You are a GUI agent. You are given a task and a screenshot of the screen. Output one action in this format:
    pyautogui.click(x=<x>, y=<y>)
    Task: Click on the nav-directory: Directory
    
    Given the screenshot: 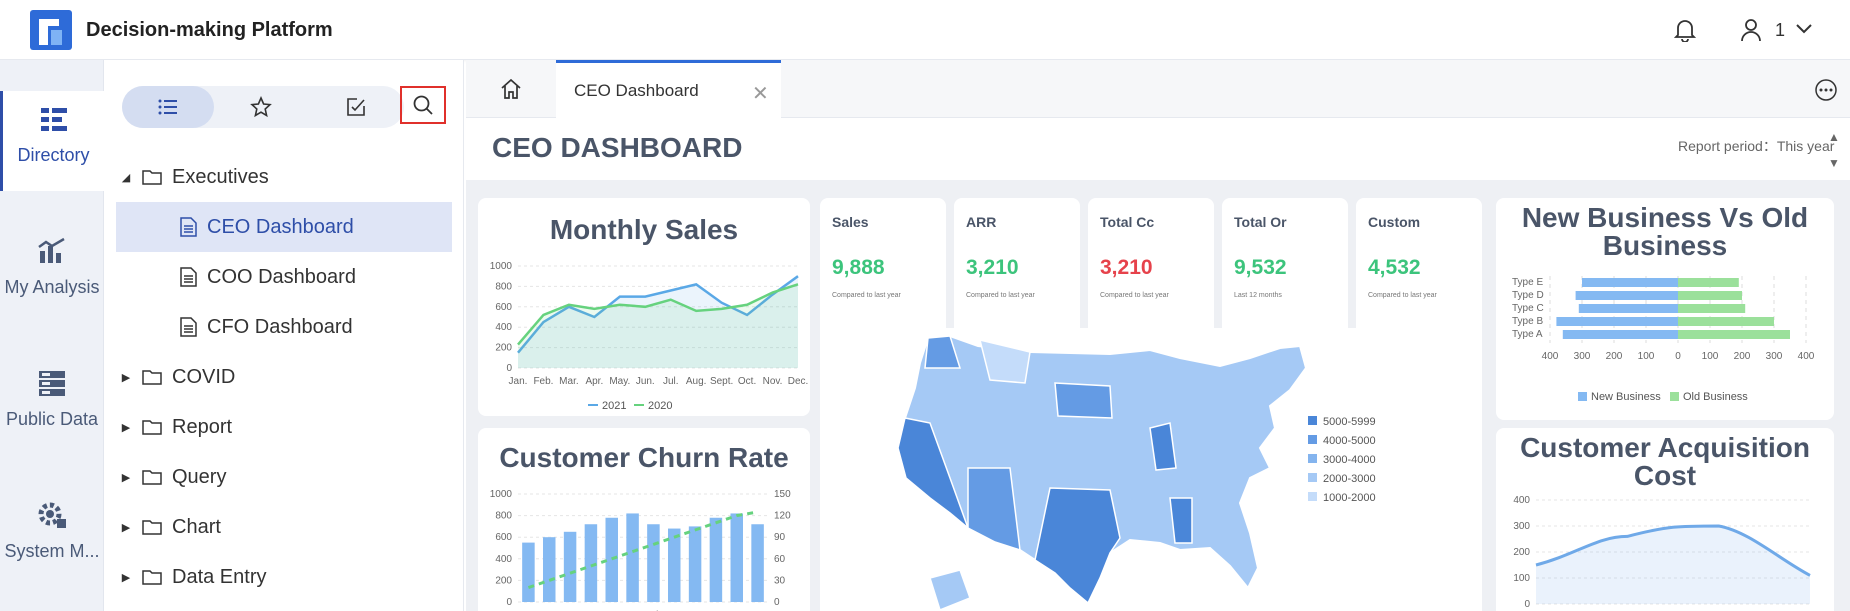 What is the action you would take?
    pyautogui.click(x=52, y=141)
    